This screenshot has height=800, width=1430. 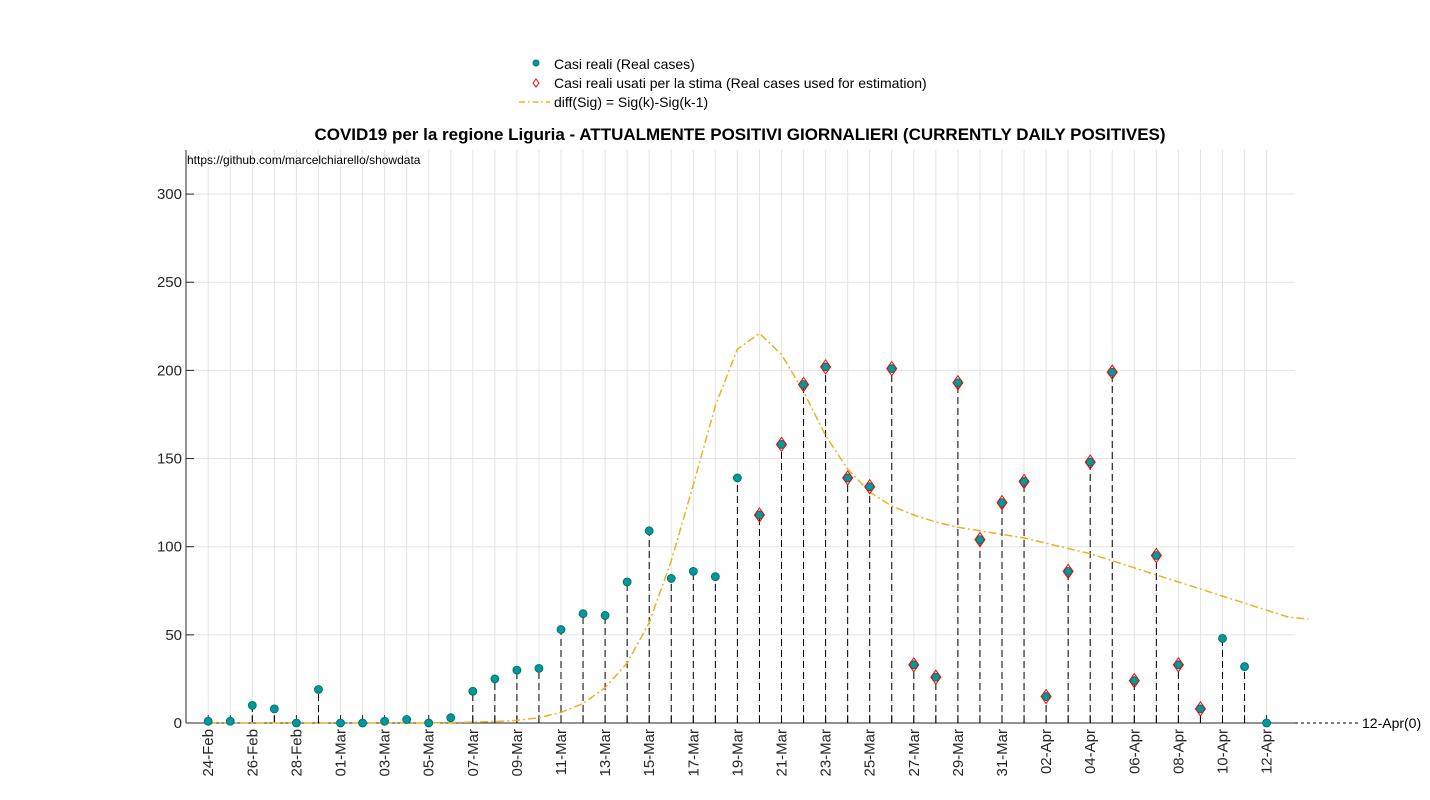 I want to click on x-tick-label: 03-Mar, so click(x=385, y=753).